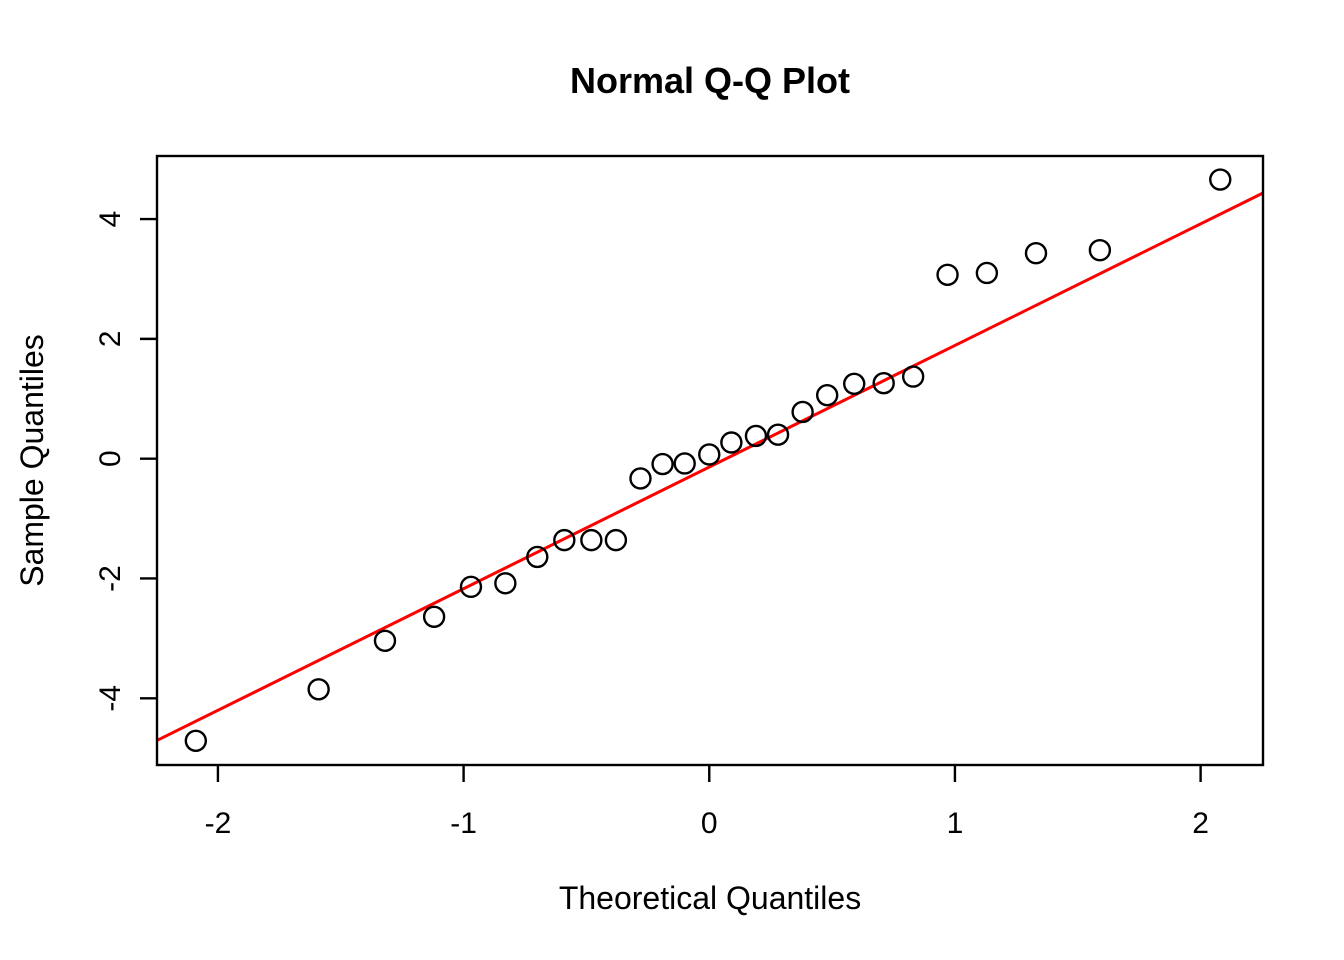 The image size is (1344, 960). Describe the element at coordinates (463, 823) in the screenshot. I see `x-tick-label: -1` at that location.